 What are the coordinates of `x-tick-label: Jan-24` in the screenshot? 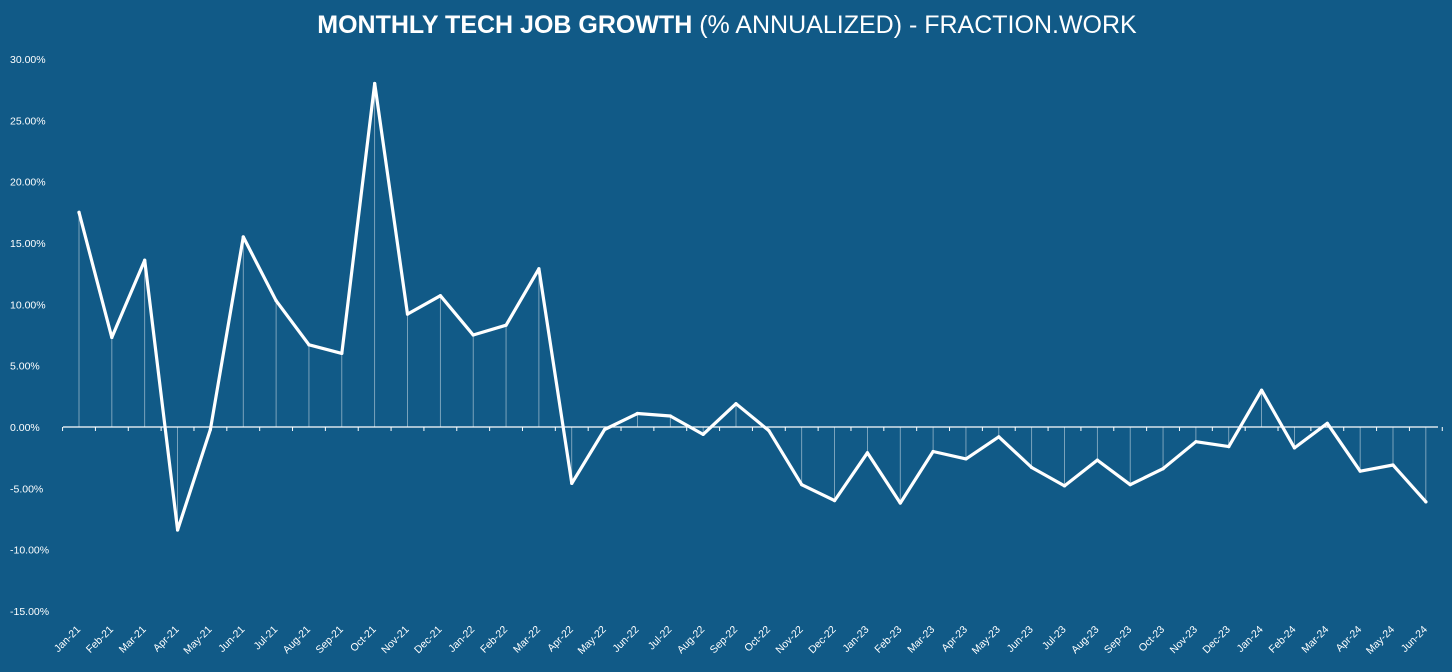 It's located at (1250, 639).